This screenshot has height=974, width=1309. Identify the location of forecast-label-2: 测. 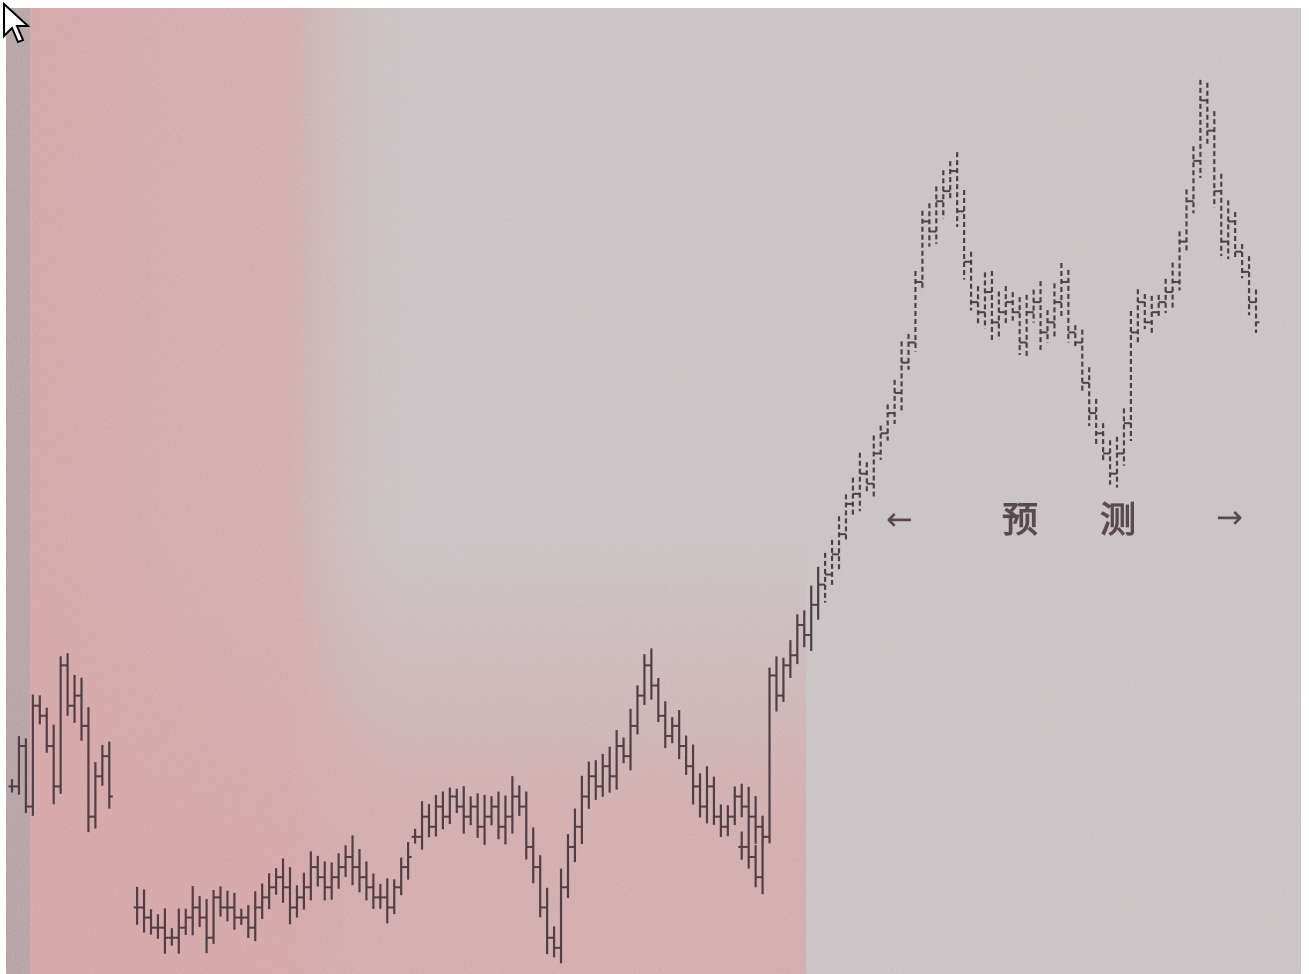
(1118, 520).